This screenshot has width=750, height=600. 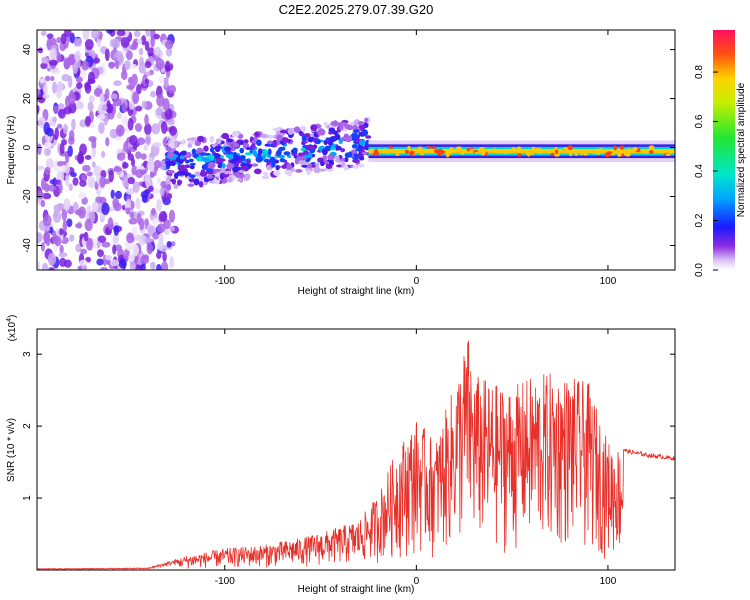 I want to click on spectrogram-xtick-label: -100, so click(x=225, y=281).